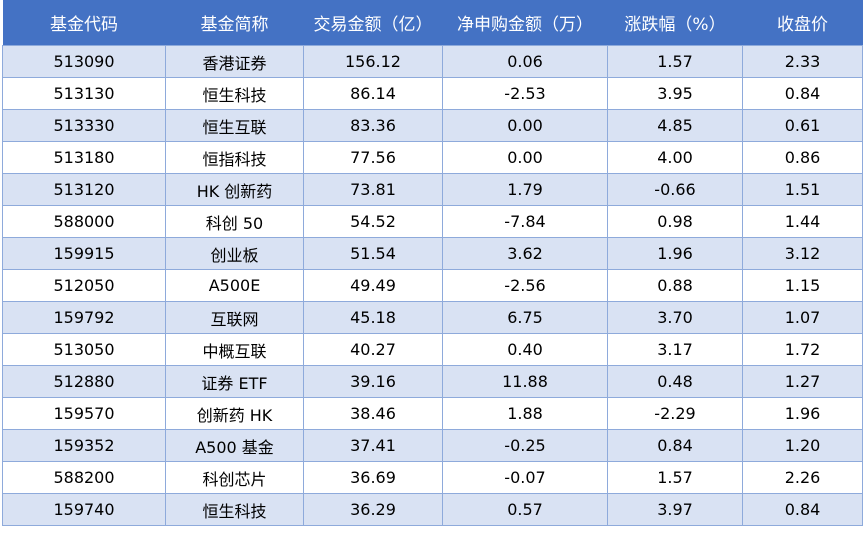 This screenshot has width=865, height=533. Describe the element at coordinates (802, 477) in the screenshot. I see `table-cell: 2.26` at that location.